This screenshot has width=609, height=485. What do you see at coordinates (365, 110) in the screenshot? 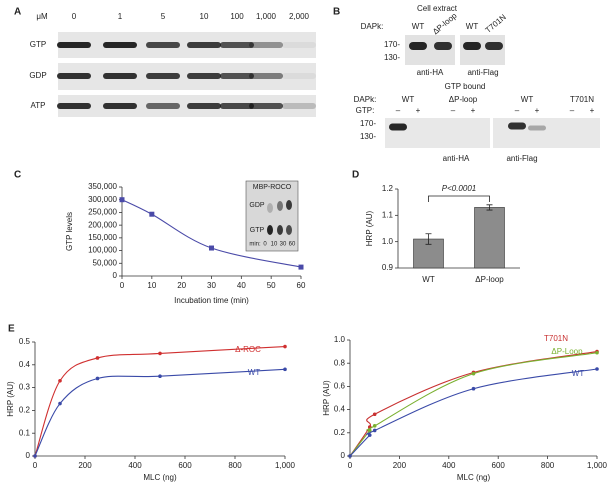
I see `row-label: GTP:` at bounding box center [365, 110].